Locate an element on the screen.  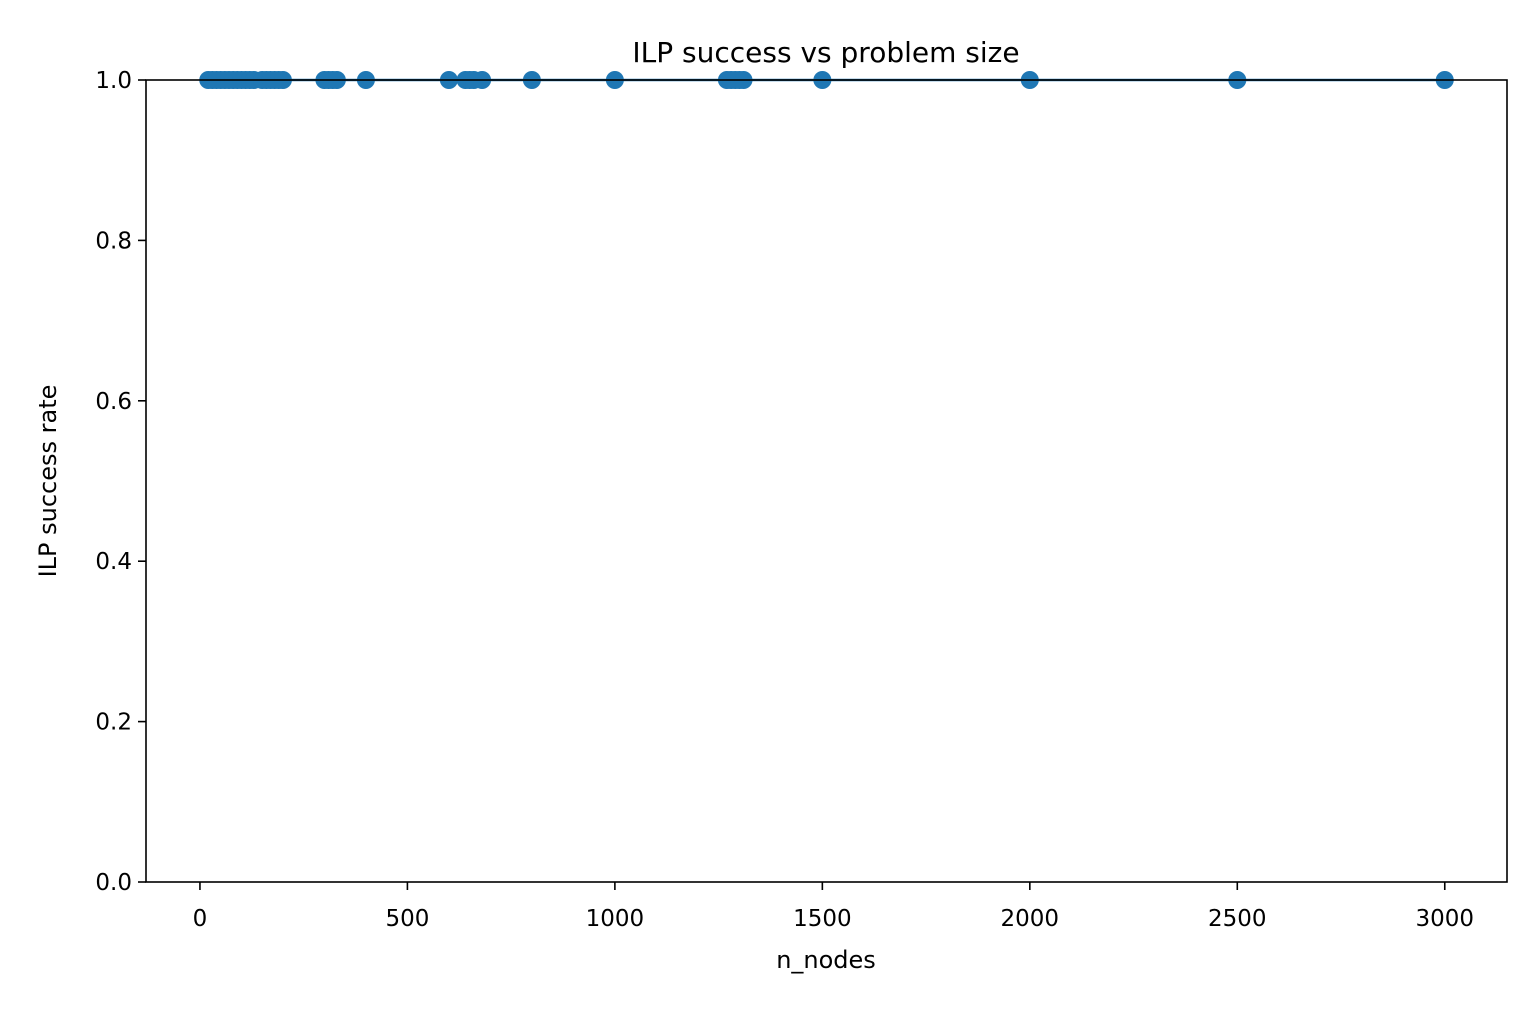
x-axis: 0 500 1000 1500 2000 2500 3000 is located at coordinates (833, 907).